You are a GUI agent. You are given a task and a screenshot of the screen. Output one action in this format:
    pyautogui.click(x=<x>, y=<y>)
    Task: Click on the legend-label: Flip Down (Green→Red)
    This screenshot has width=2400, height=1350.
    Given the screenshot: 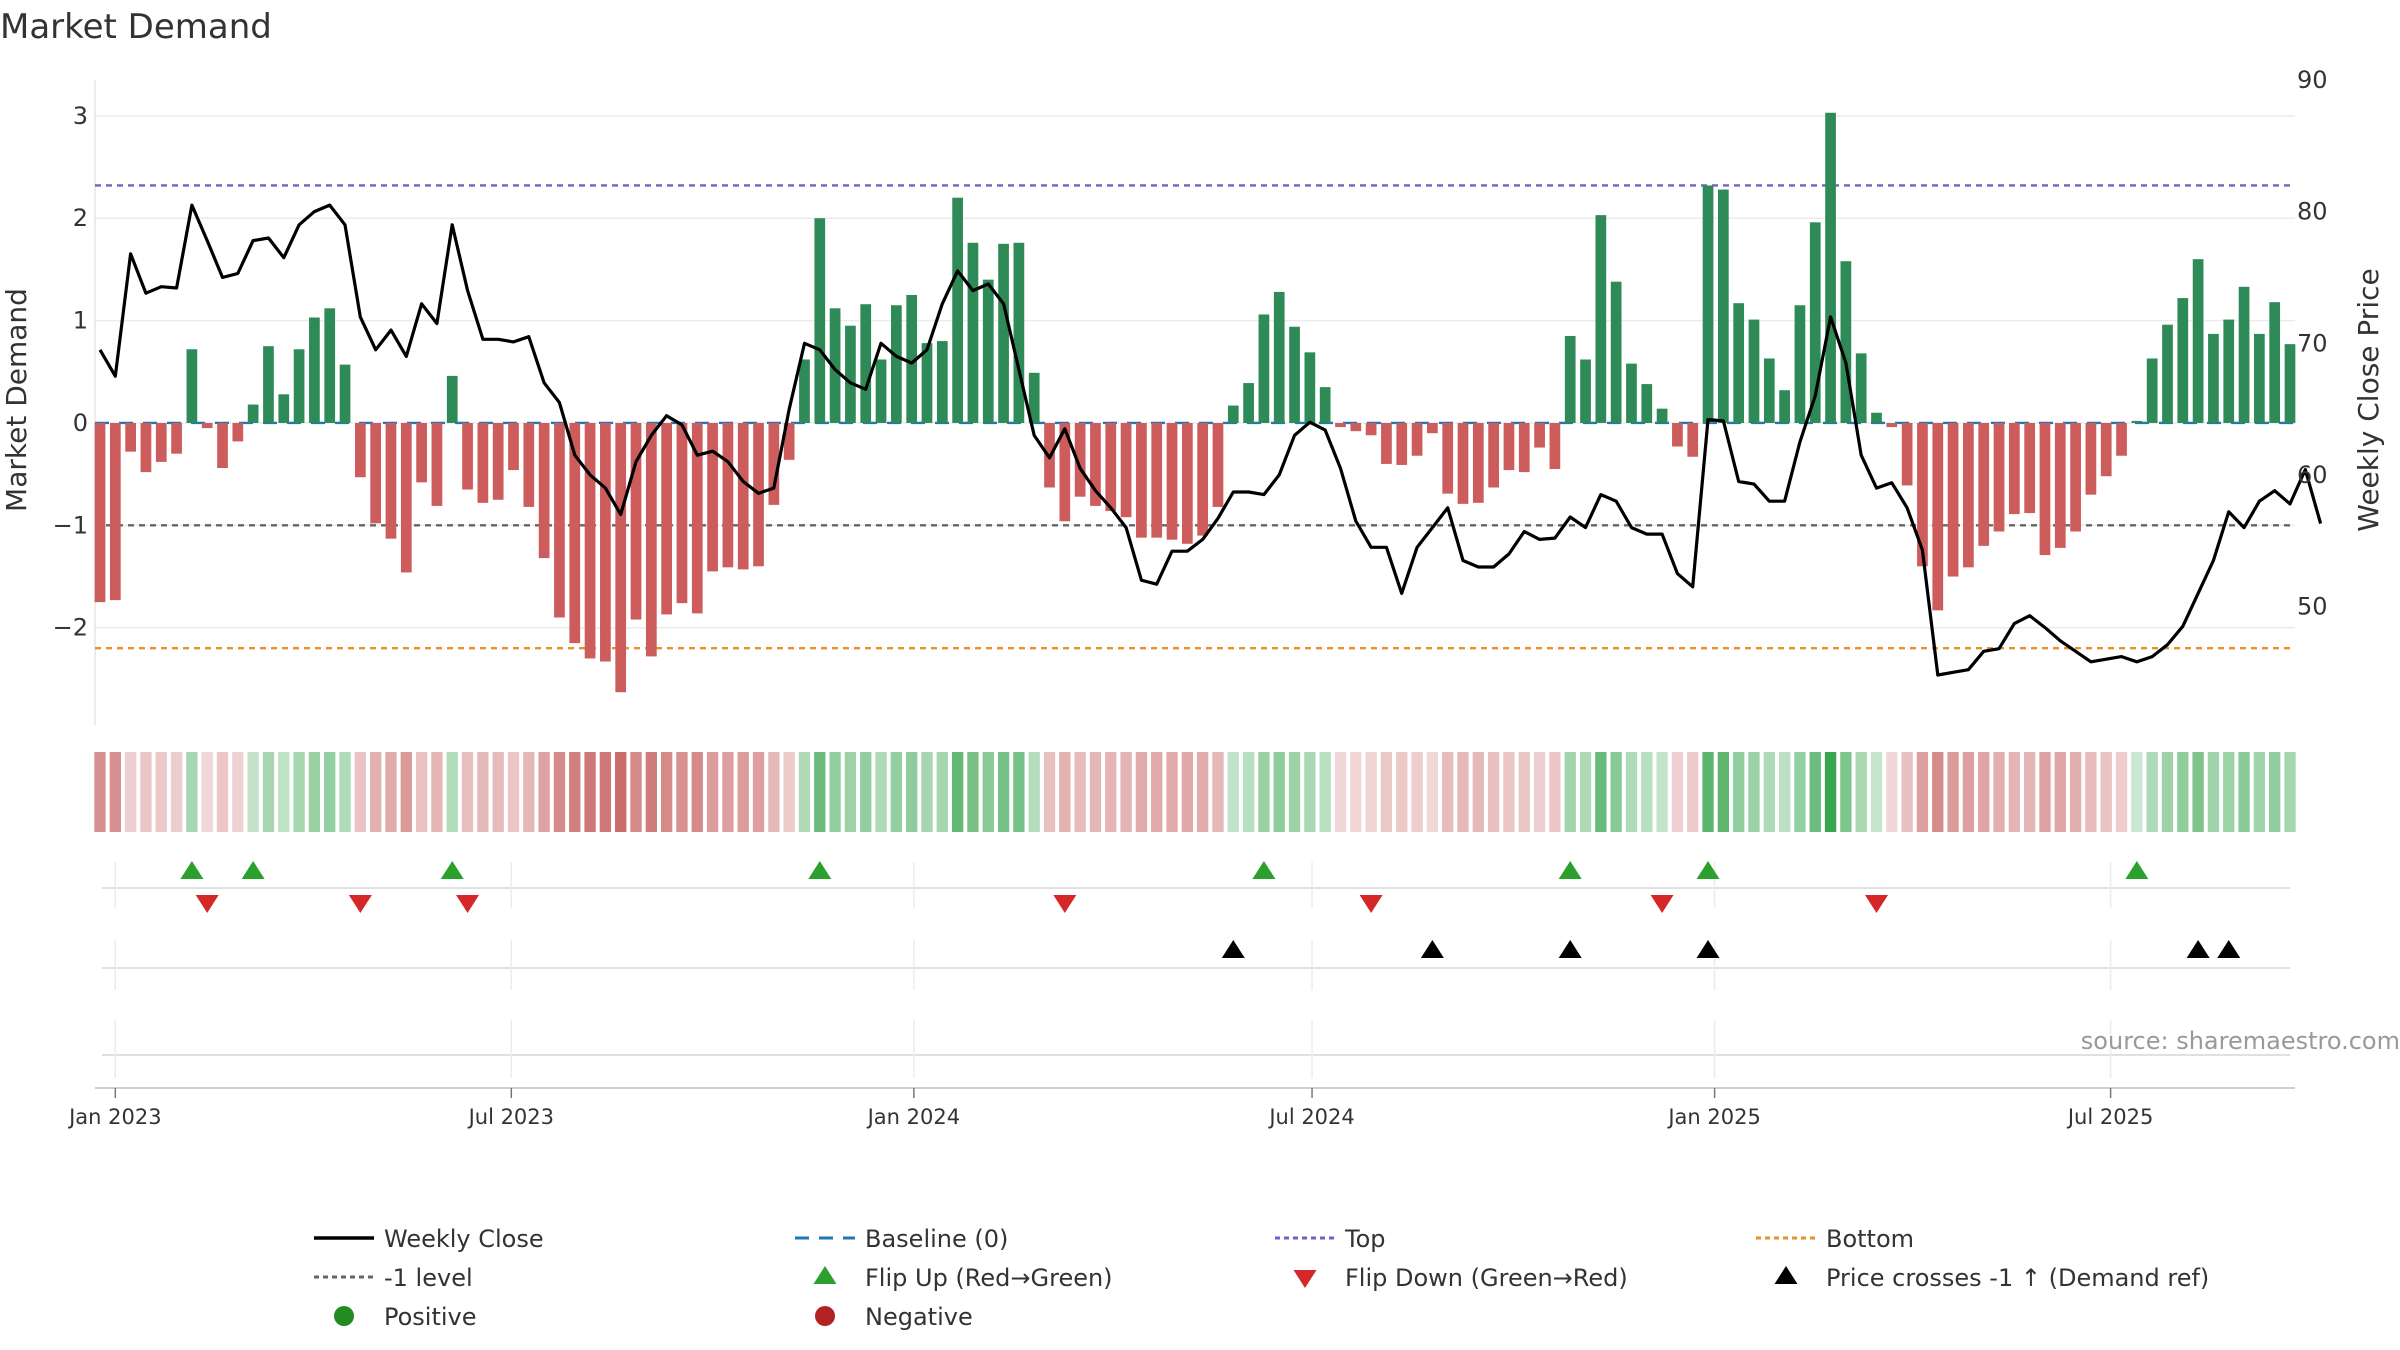 What is the action you would take?
    pyautogui.click(x=1486, y=1278)
    